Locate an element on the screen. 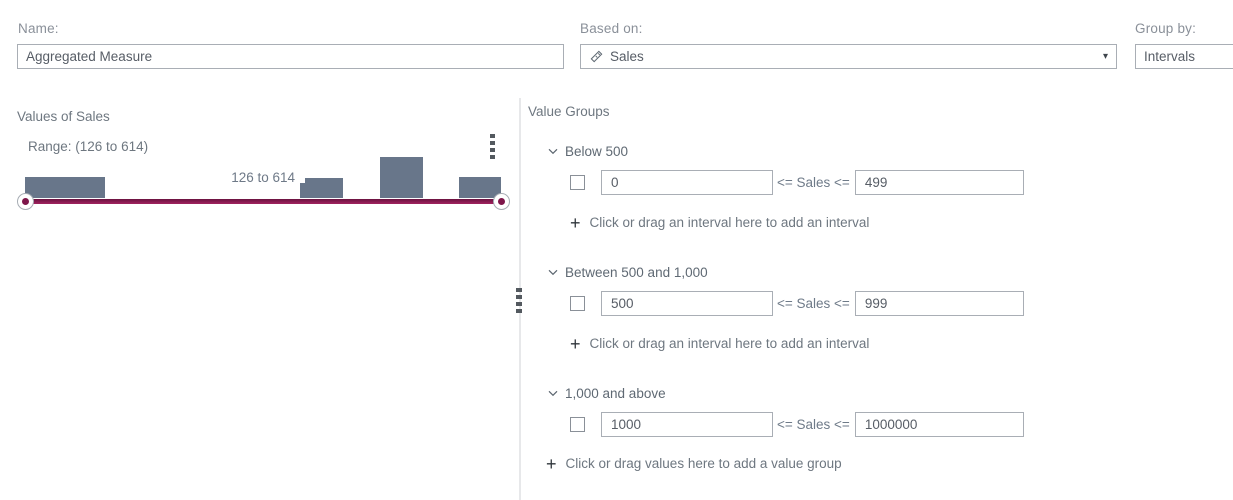  based-on-value: Sales is located at coordinates (627, 56).